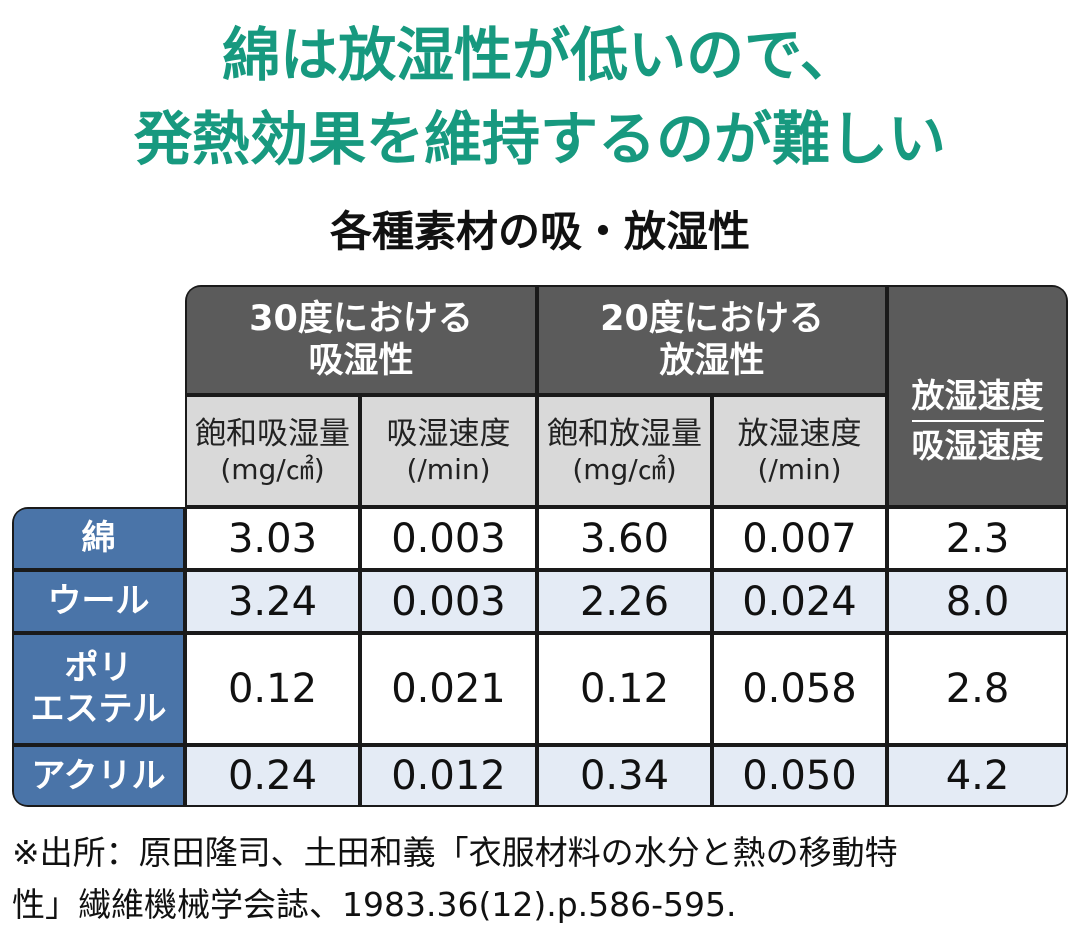 This screenshot has width=1080, height=942. What do you see at coordinates (455, 852) in the screenshot?
I see `footnote-line: ※出所：原田隆司、土田和義「衣服材料の水分と熱の移動特` at bounding box center [455, 852].